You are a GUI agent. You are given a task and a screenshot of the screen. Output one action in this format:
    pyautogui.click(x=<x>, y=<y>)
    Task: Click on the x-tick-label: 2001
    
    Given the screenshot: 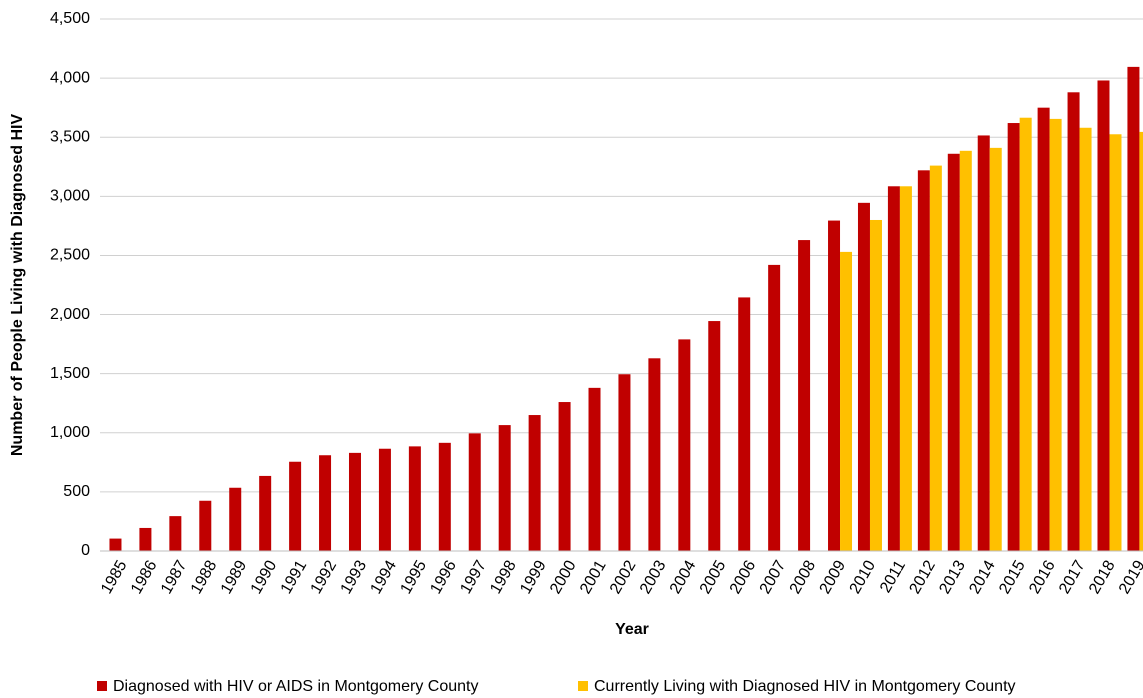 What is the action you would take?
    pyautogui.click(x=593, y=577)
    